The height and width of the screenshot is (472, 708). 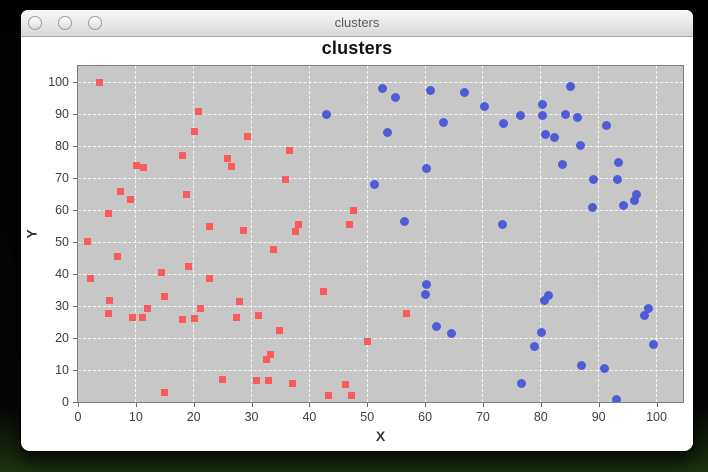 What do you see at coordinates (95, 23) in the screenshot?
I see `zoom-button` at bounding box center [95, 23].